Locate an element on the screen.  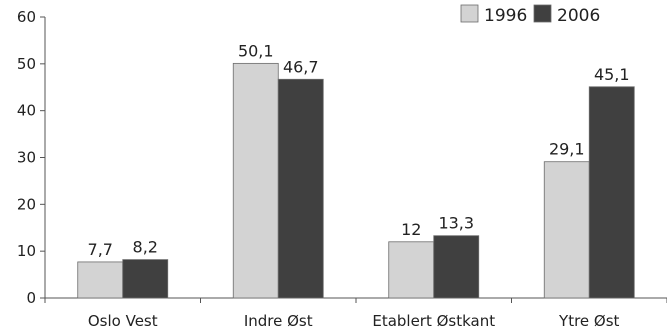
bar-2006-ytre-øst is located at coordinates (611, 192).